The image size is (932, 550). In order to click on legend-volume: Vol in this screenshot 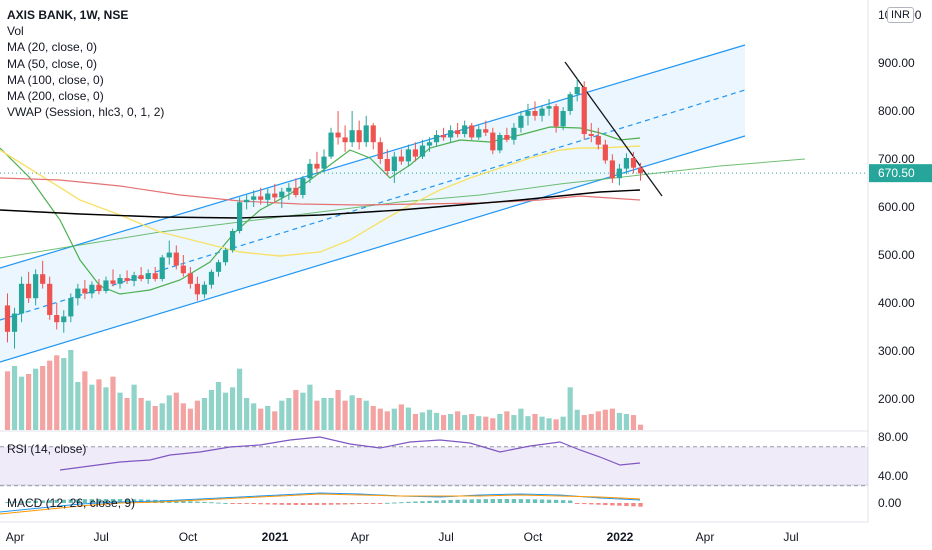, I will do `click(15, 31)`.